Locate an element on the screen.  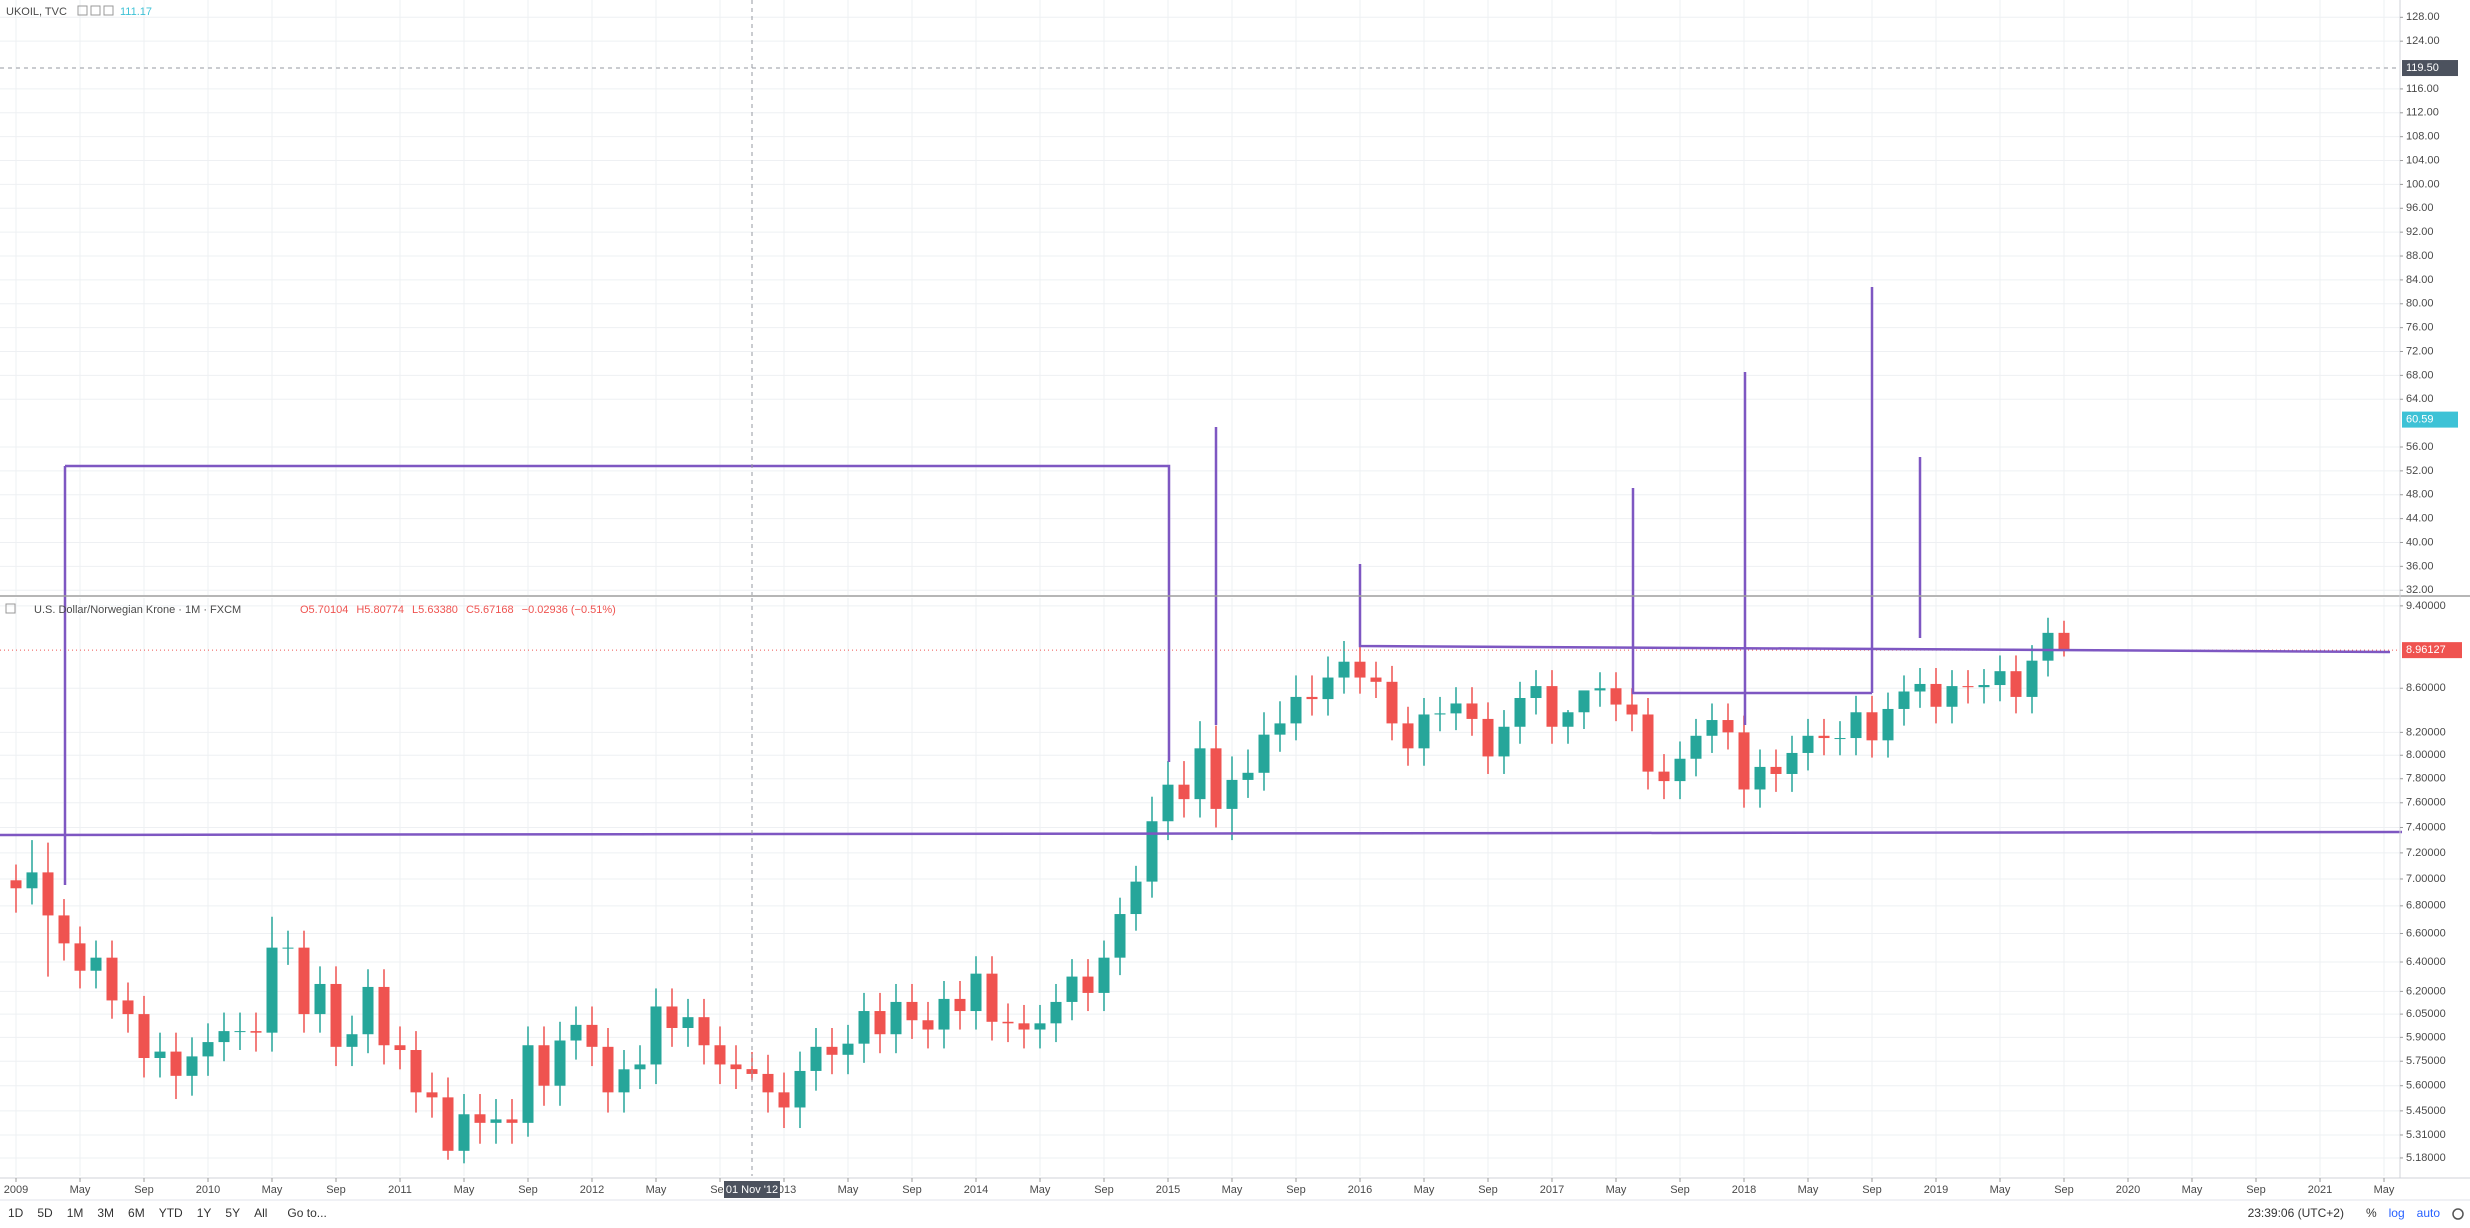
x-tick-label: 2014 is located at coordinates (976, 1190).